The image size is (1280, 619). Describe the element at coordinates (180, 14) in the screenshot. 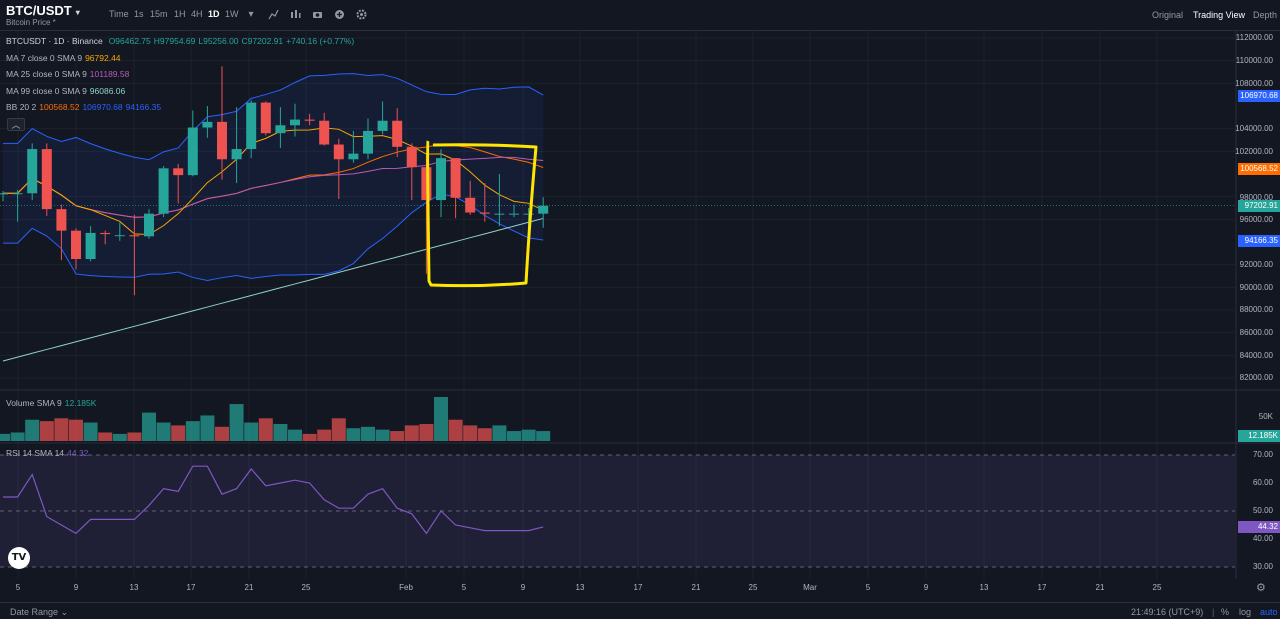

I see `interval-1h: 1H` at that location.